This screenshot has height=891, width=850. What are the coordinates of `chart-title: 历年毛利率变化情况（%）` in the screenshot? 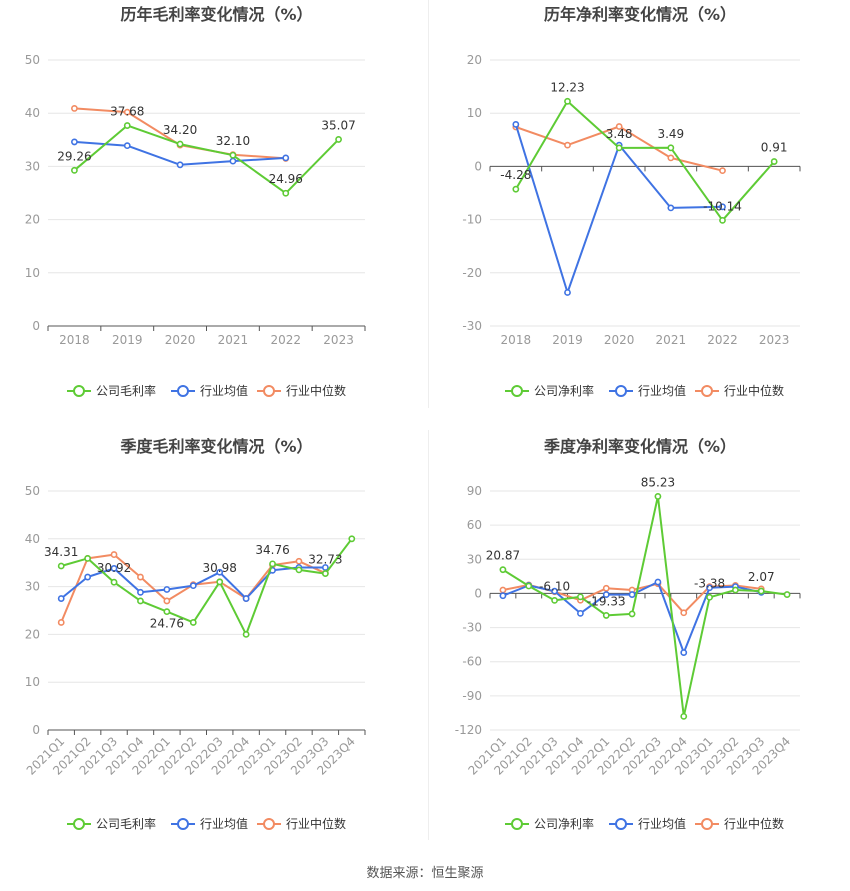 It's located at (216, 14).